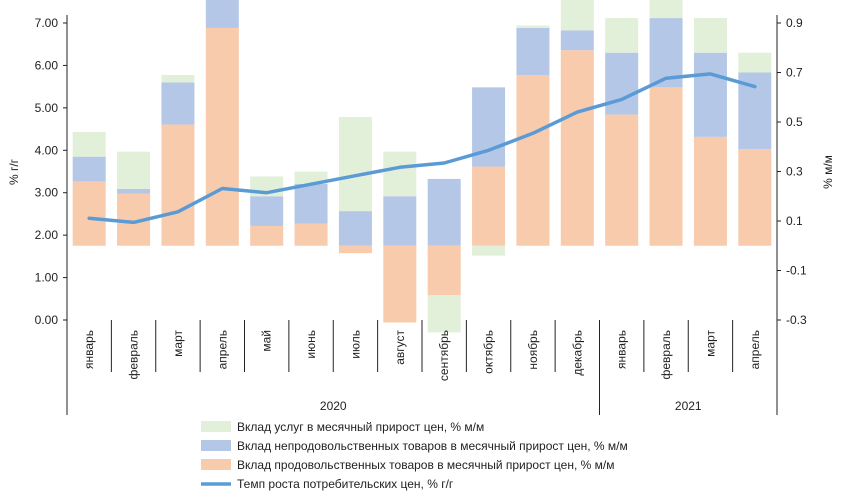 This screenshot has width=844, height=500. What do you see at coordinates (47, 278) in the screenshot?
I see `left-tick-label: 1.00` at bounding box center [47, 278].